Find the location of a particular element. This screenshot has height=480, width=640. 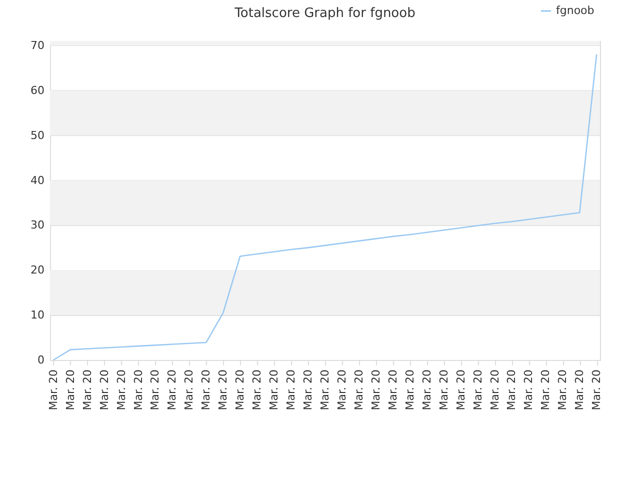

y-tick-label: 50 is located at coordinates (37, 135).